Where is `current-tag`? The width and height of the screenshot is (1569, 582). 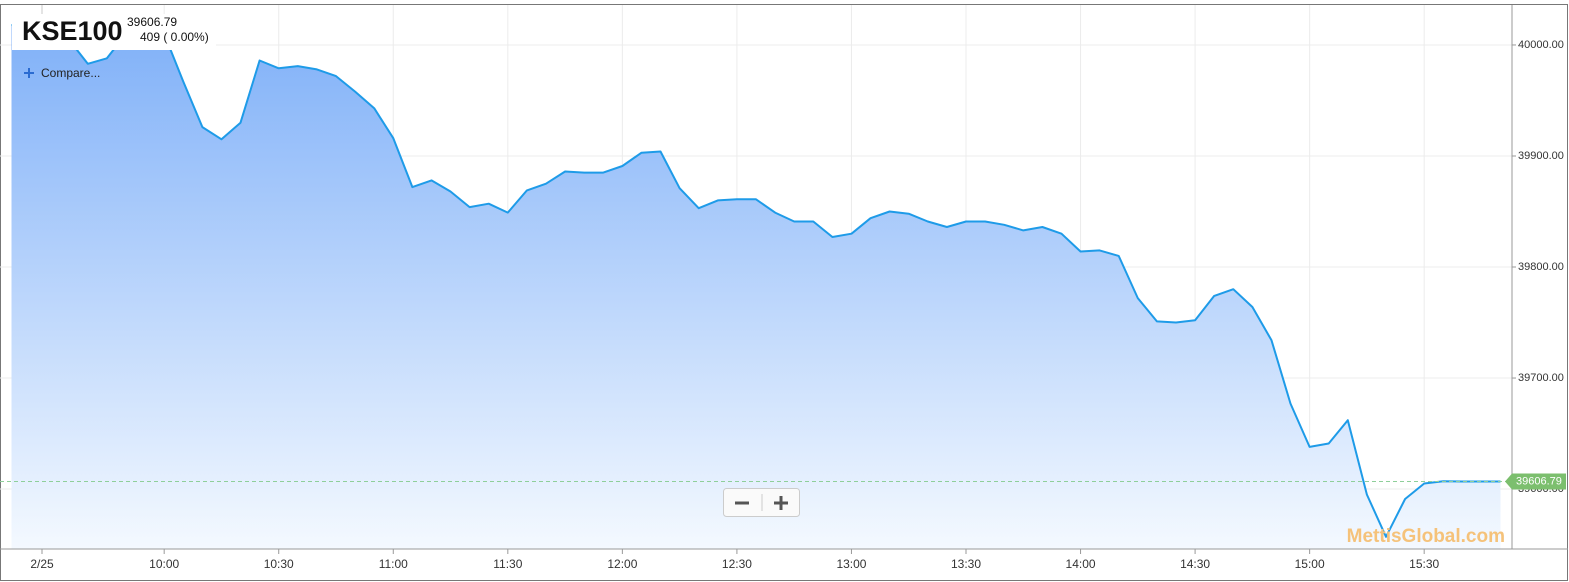
current-tag is located at coordinates (1535, 481).